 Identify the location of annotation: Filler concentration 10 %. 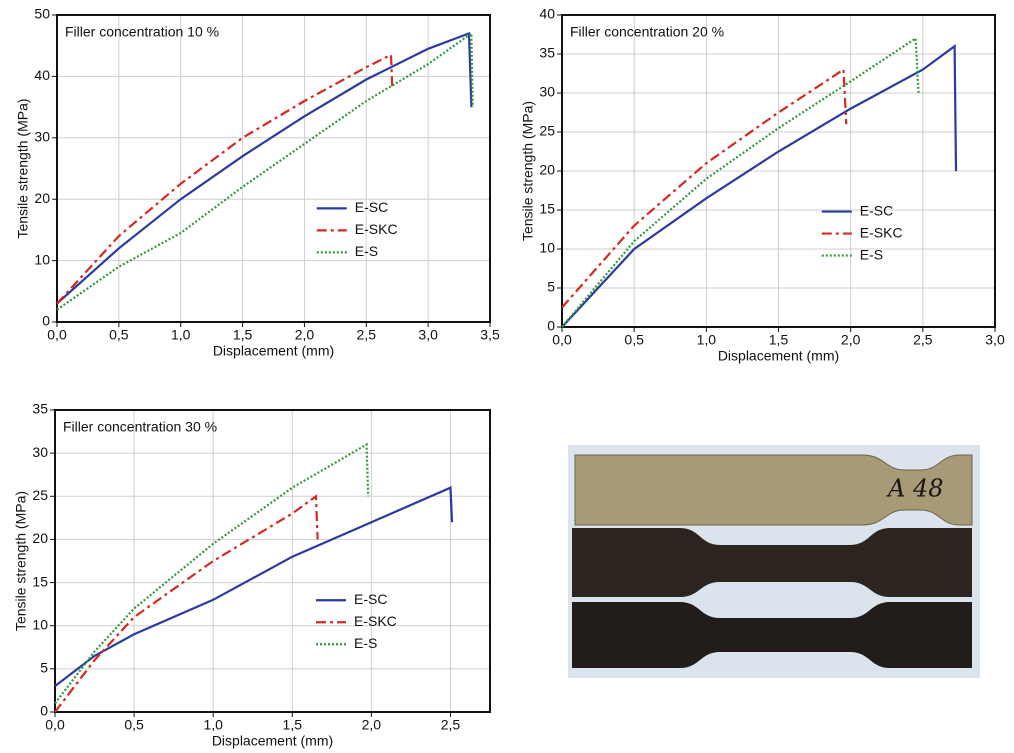
(142, 32).